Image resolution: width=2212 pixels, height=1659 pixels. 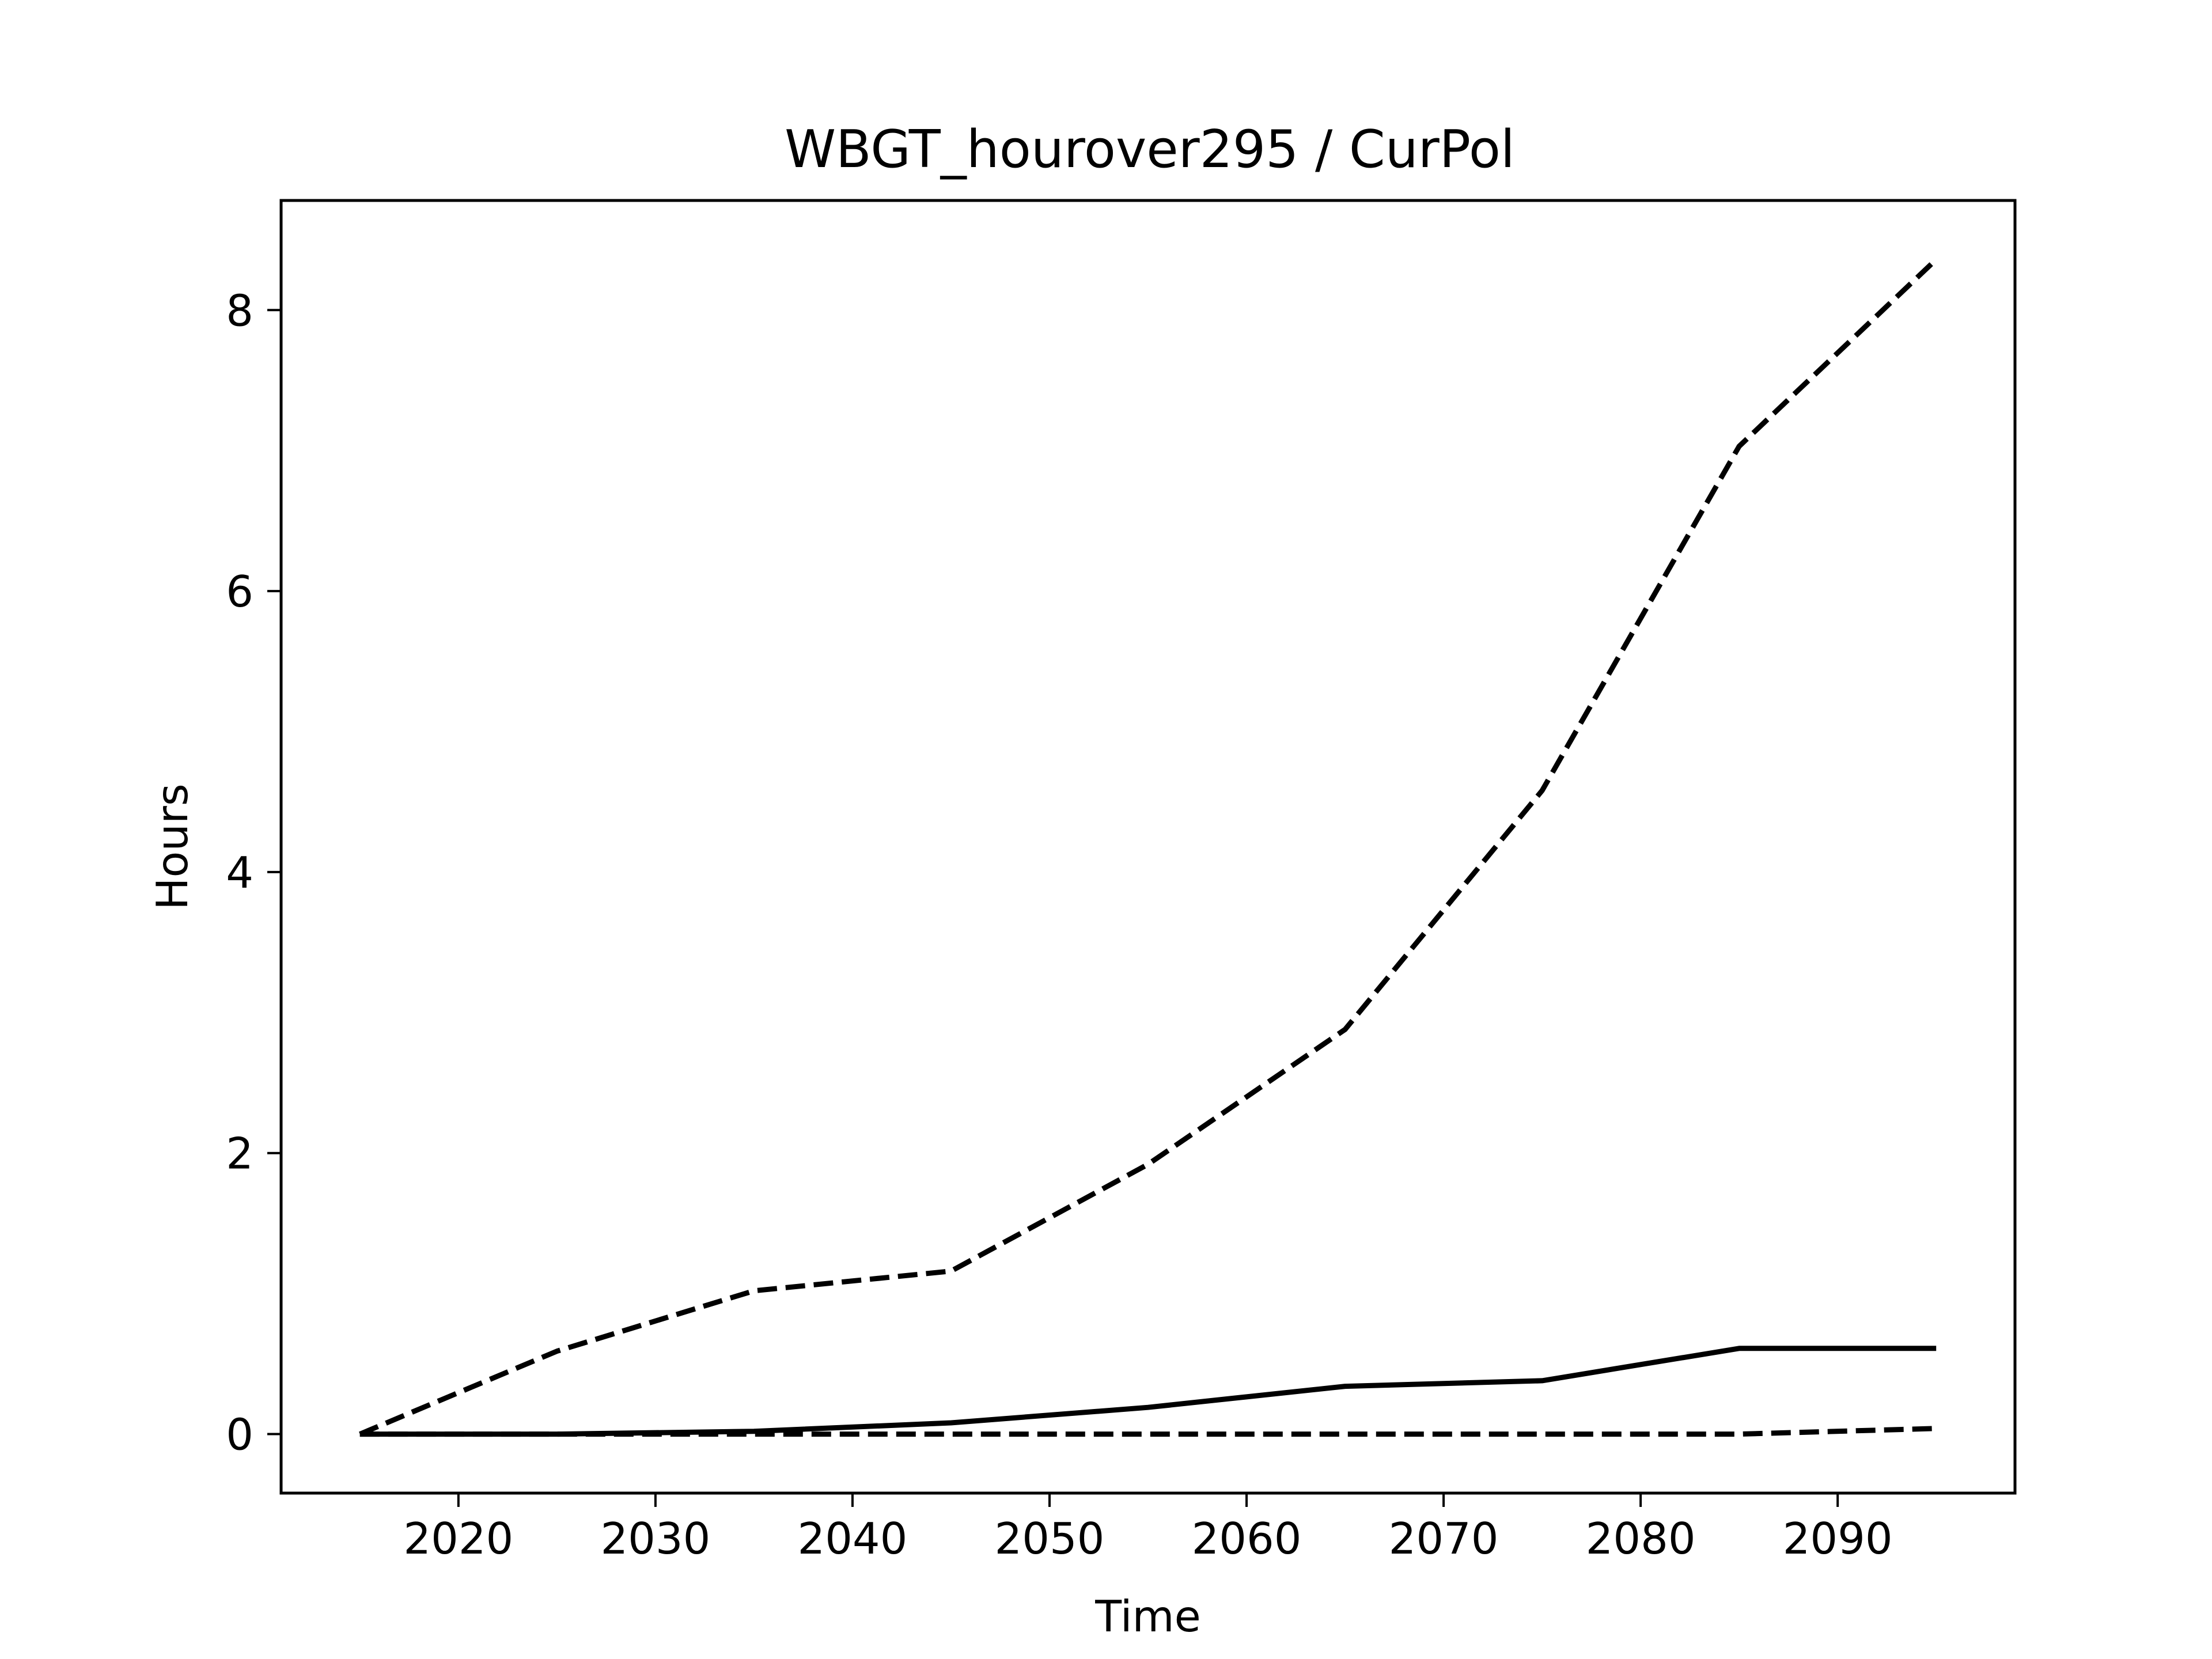 I want to click on x-axis-label: Time, so click(x=1147, y=1616).